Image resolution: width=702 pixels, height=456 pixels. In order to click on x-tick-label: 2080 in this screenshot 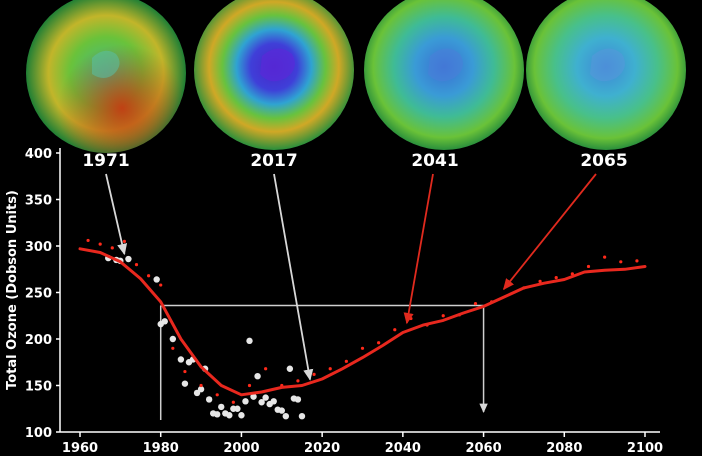, I will do `click(564, 448)`.